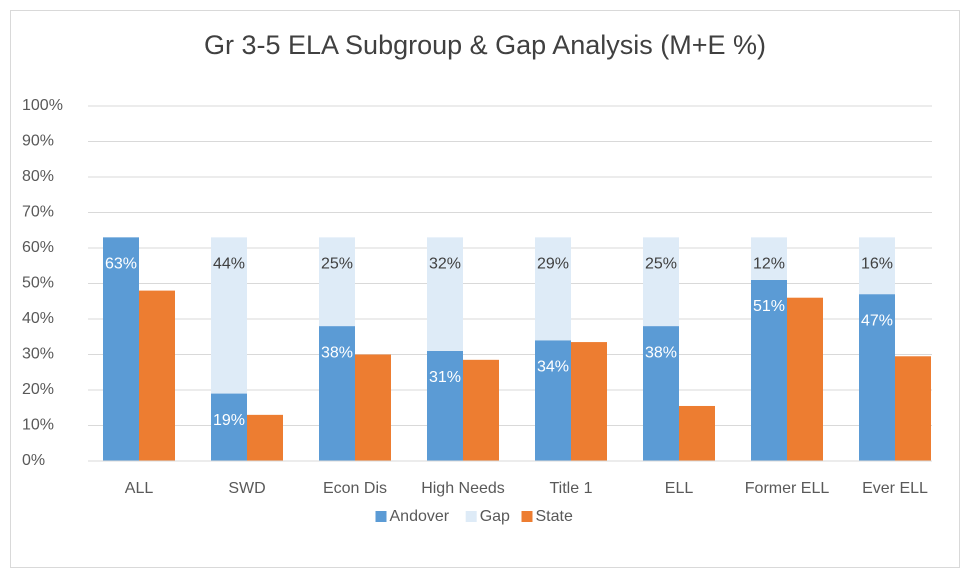  Describe the element at coordinates (139, 488) in the screenshot. I see `x-tick-label: ALL` at that location.